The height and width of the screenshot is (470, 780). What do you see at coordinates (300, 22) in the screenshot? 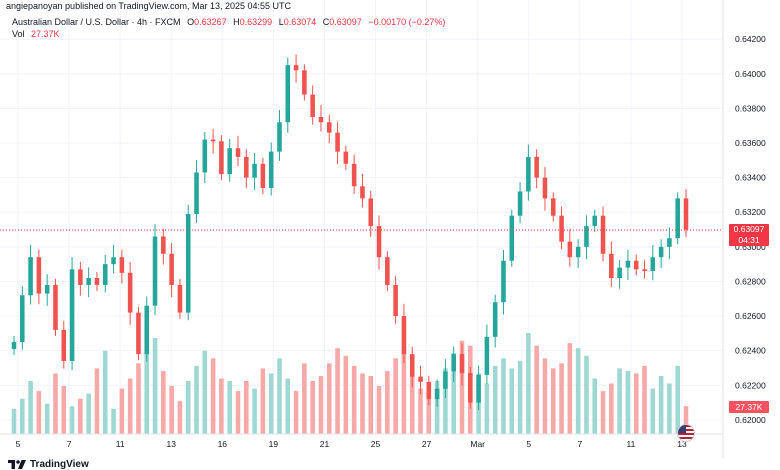
I see `low-value: 0.63074` at bounding box center [300, 22].